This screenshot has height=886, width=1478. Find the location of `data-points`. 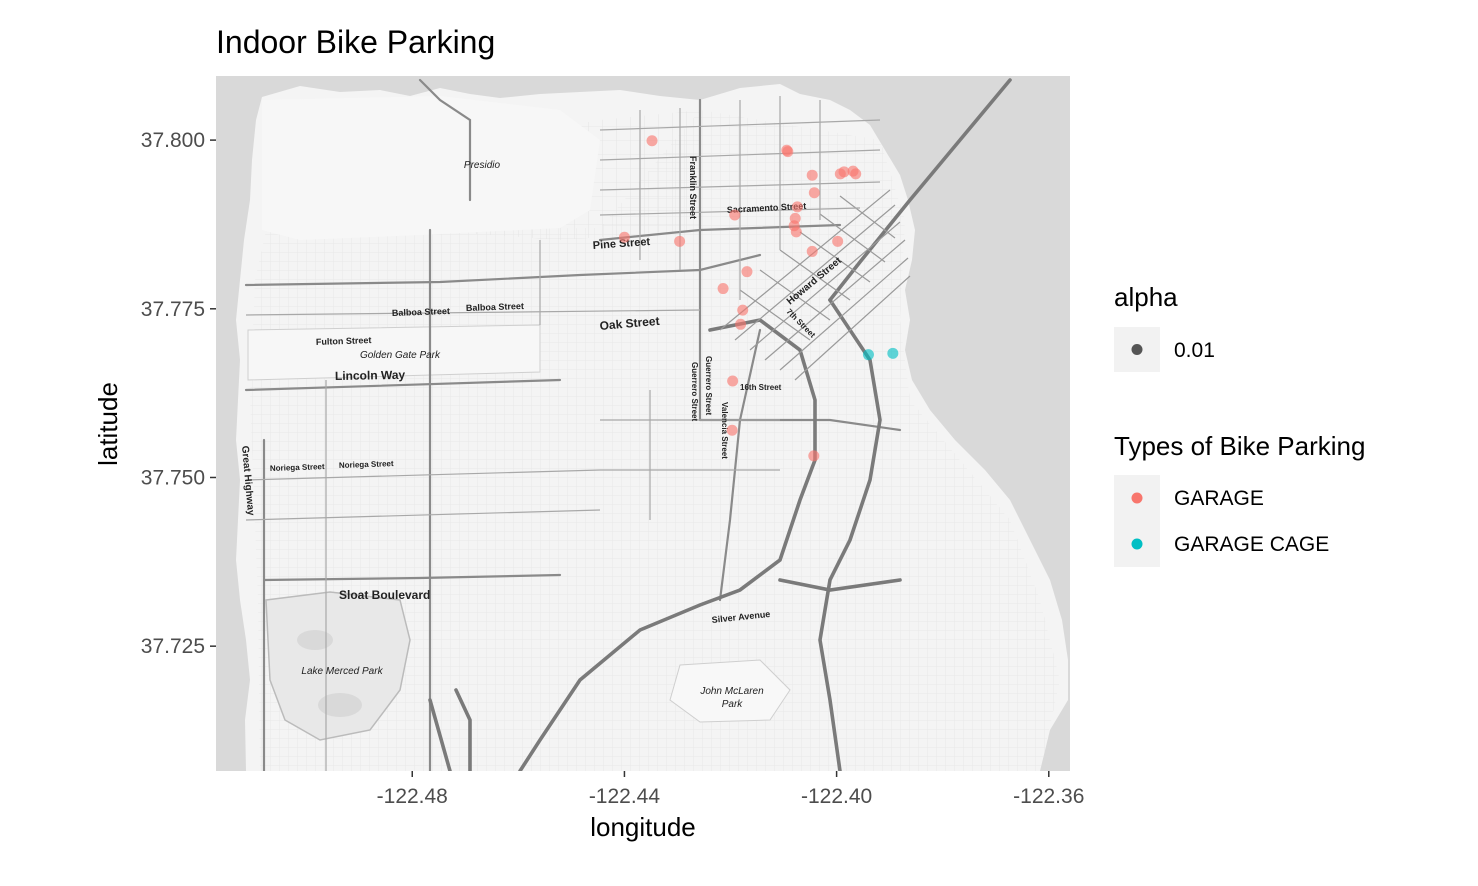

data-points is located at coordinates (758, 298).